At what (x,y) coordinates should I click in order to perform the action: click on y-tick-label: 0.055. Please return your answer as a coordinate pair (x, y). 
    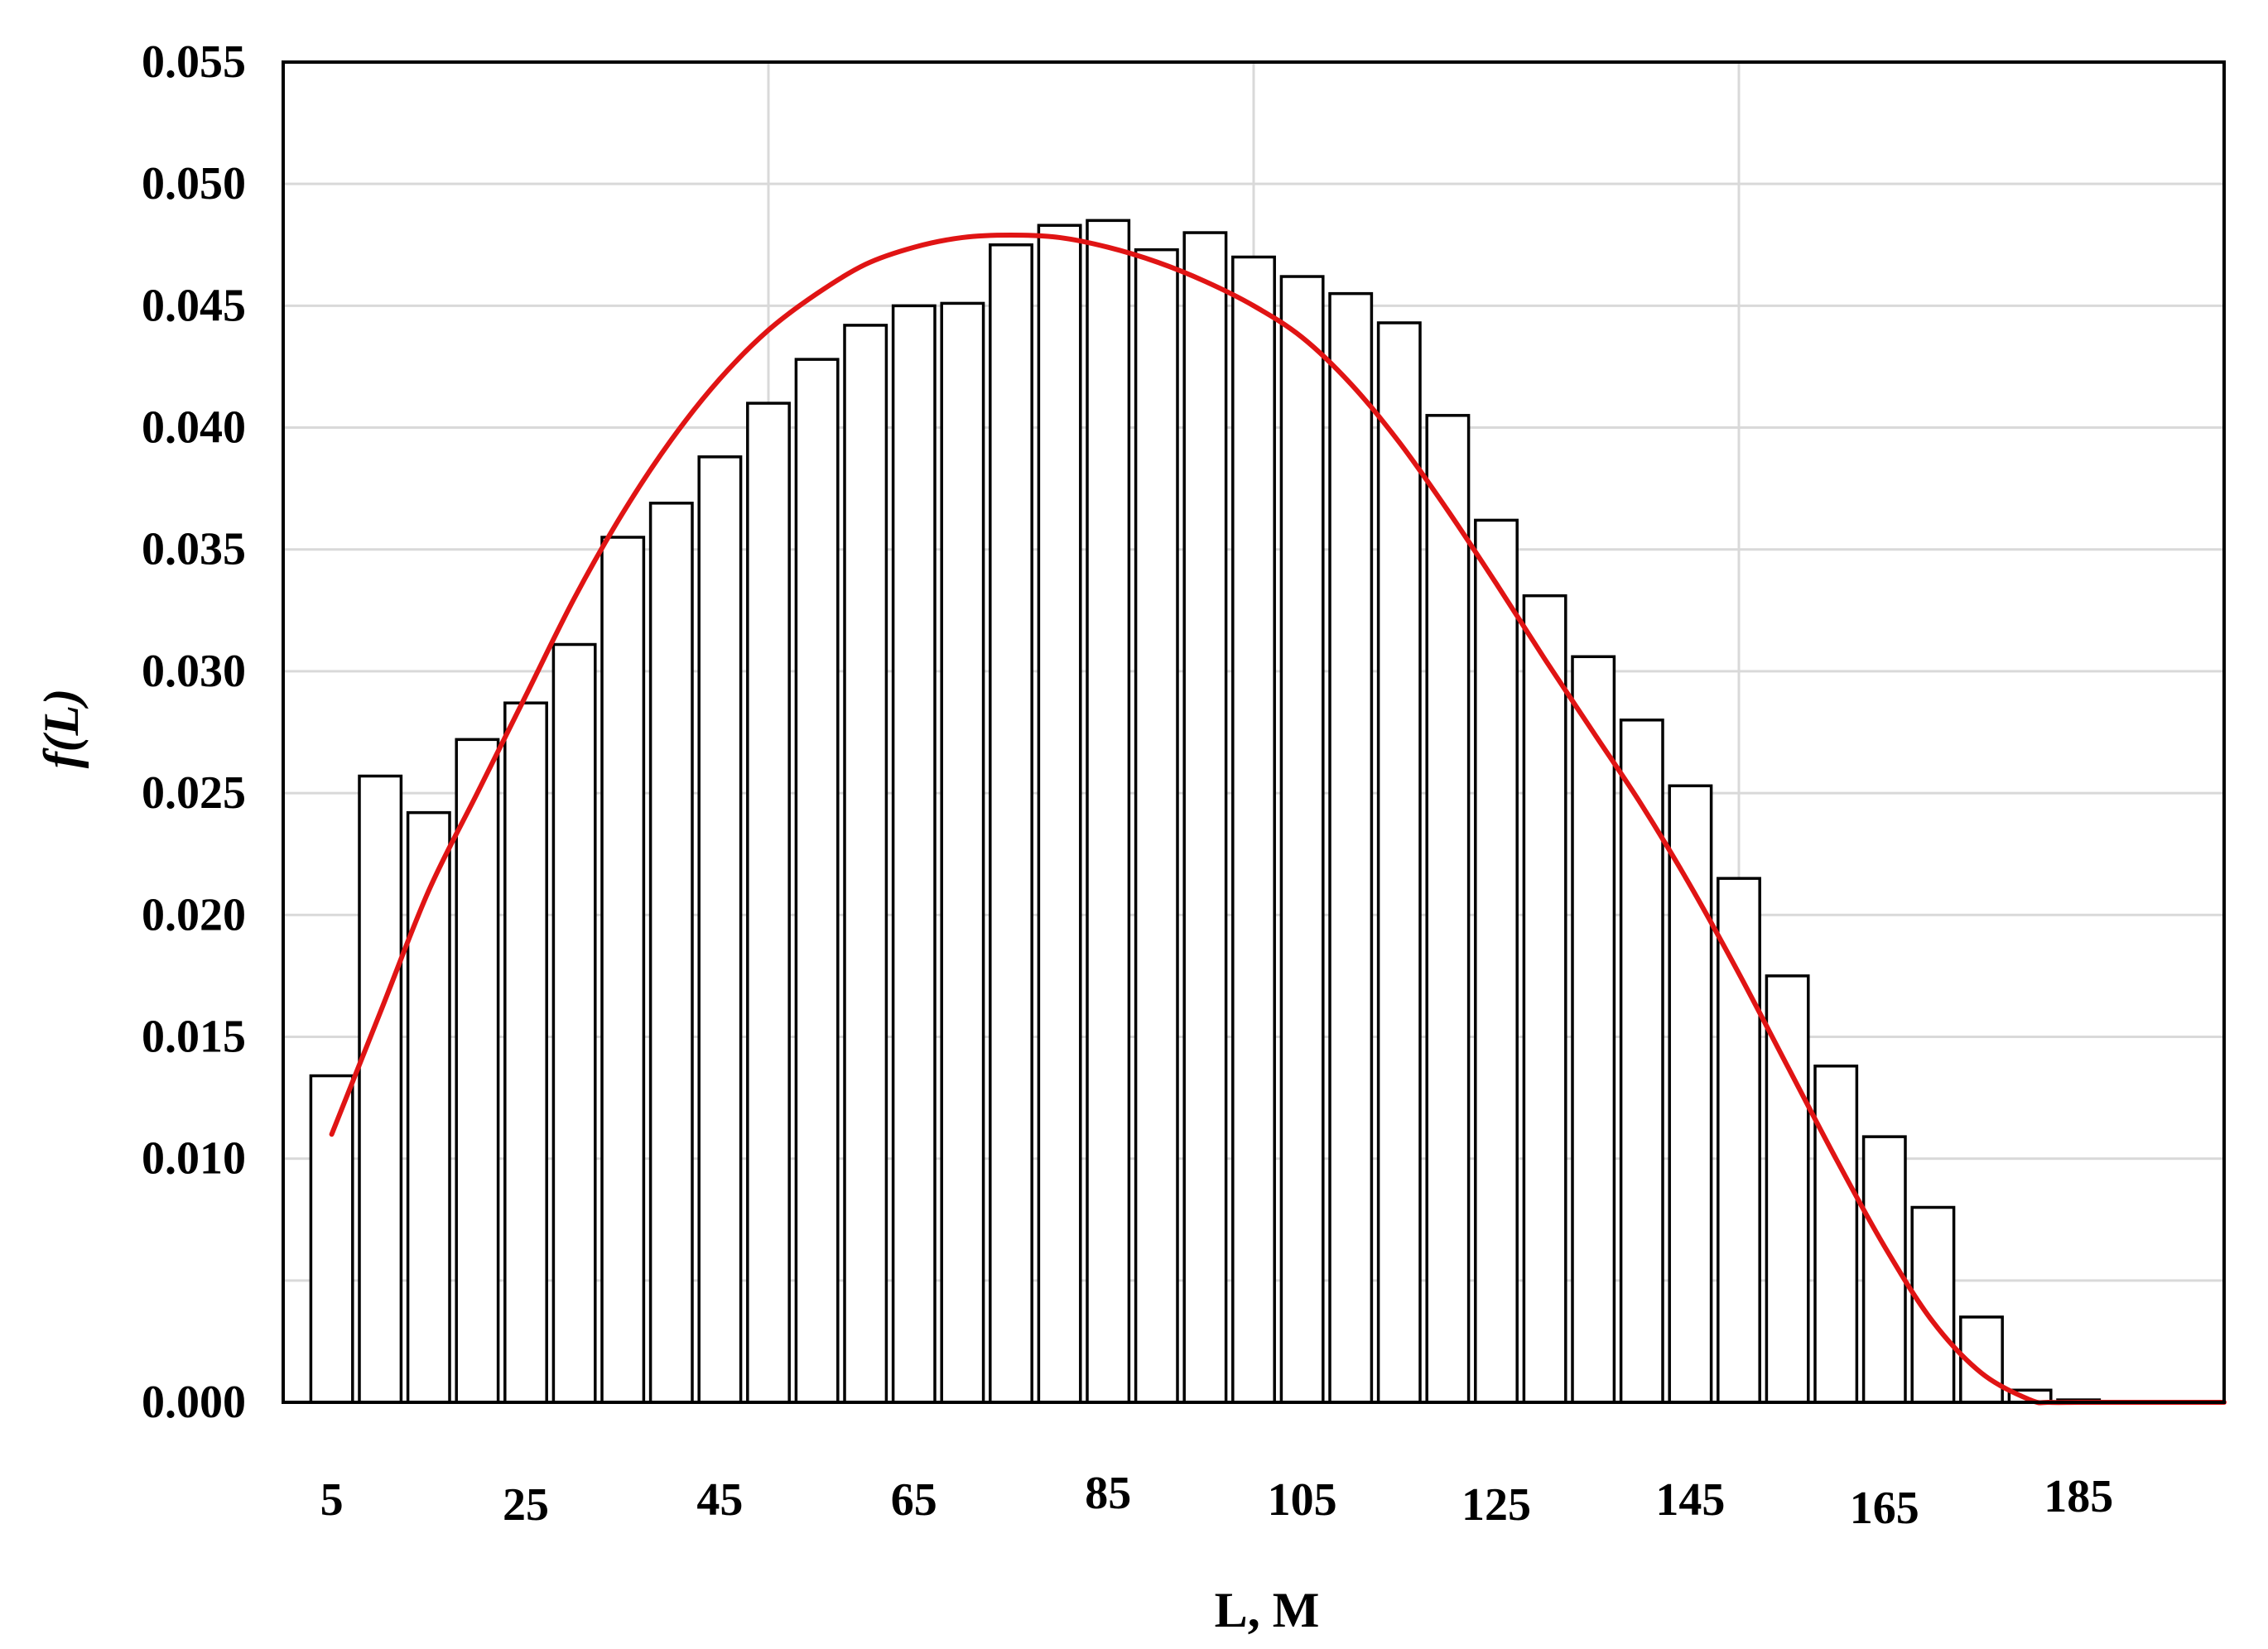
    Looking at the image, I should click on (194, 62).